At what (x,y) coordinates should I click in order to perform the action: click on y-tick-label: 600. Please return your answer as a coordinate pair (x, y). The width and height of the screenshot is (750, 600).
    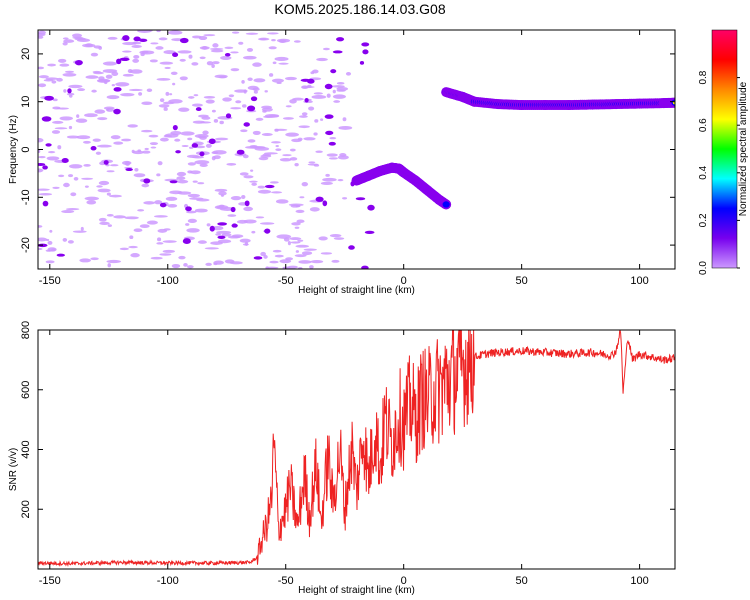
    Looking at the image, I should click on (26, 390).